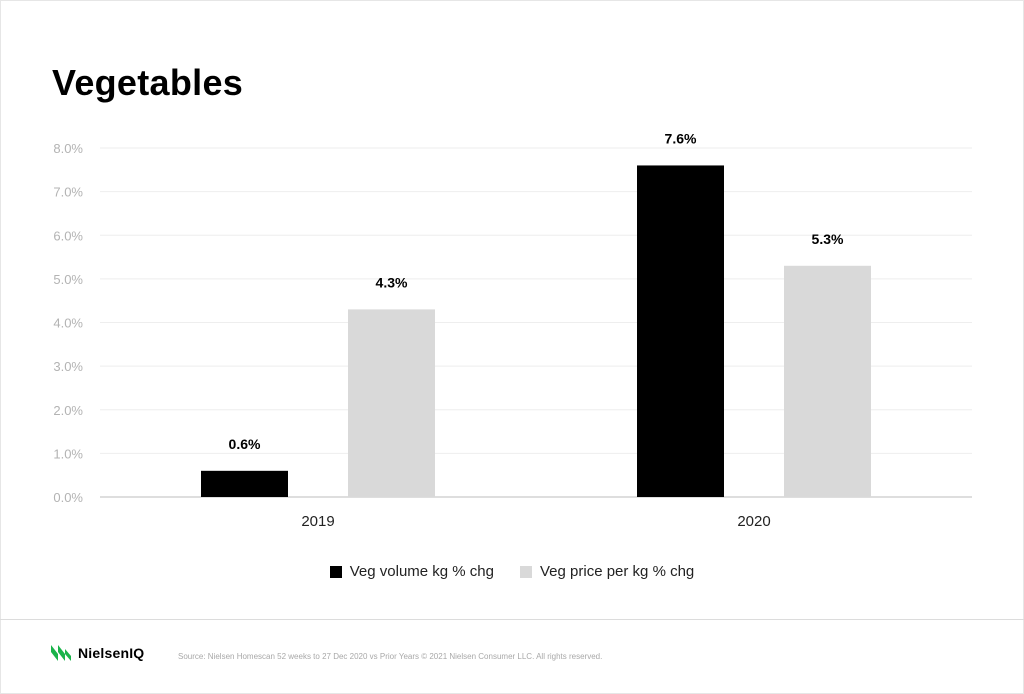 The width and height of the screenshot is (1024, 694). Describe the element at coordinates (421, 571) in the screenshot. I see `legend-label-volume: Veg volume kg % chg` at that location.